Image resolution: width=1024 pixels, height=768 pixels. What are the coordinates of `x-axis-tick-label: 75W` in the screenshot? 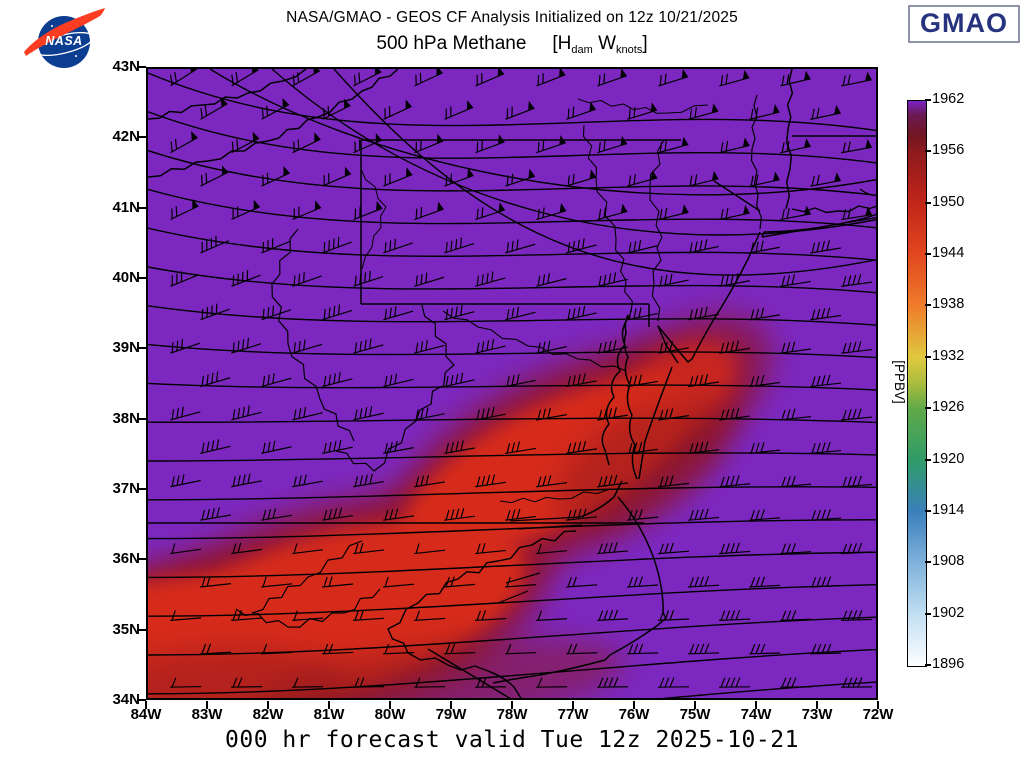 It's located at (695, 714).